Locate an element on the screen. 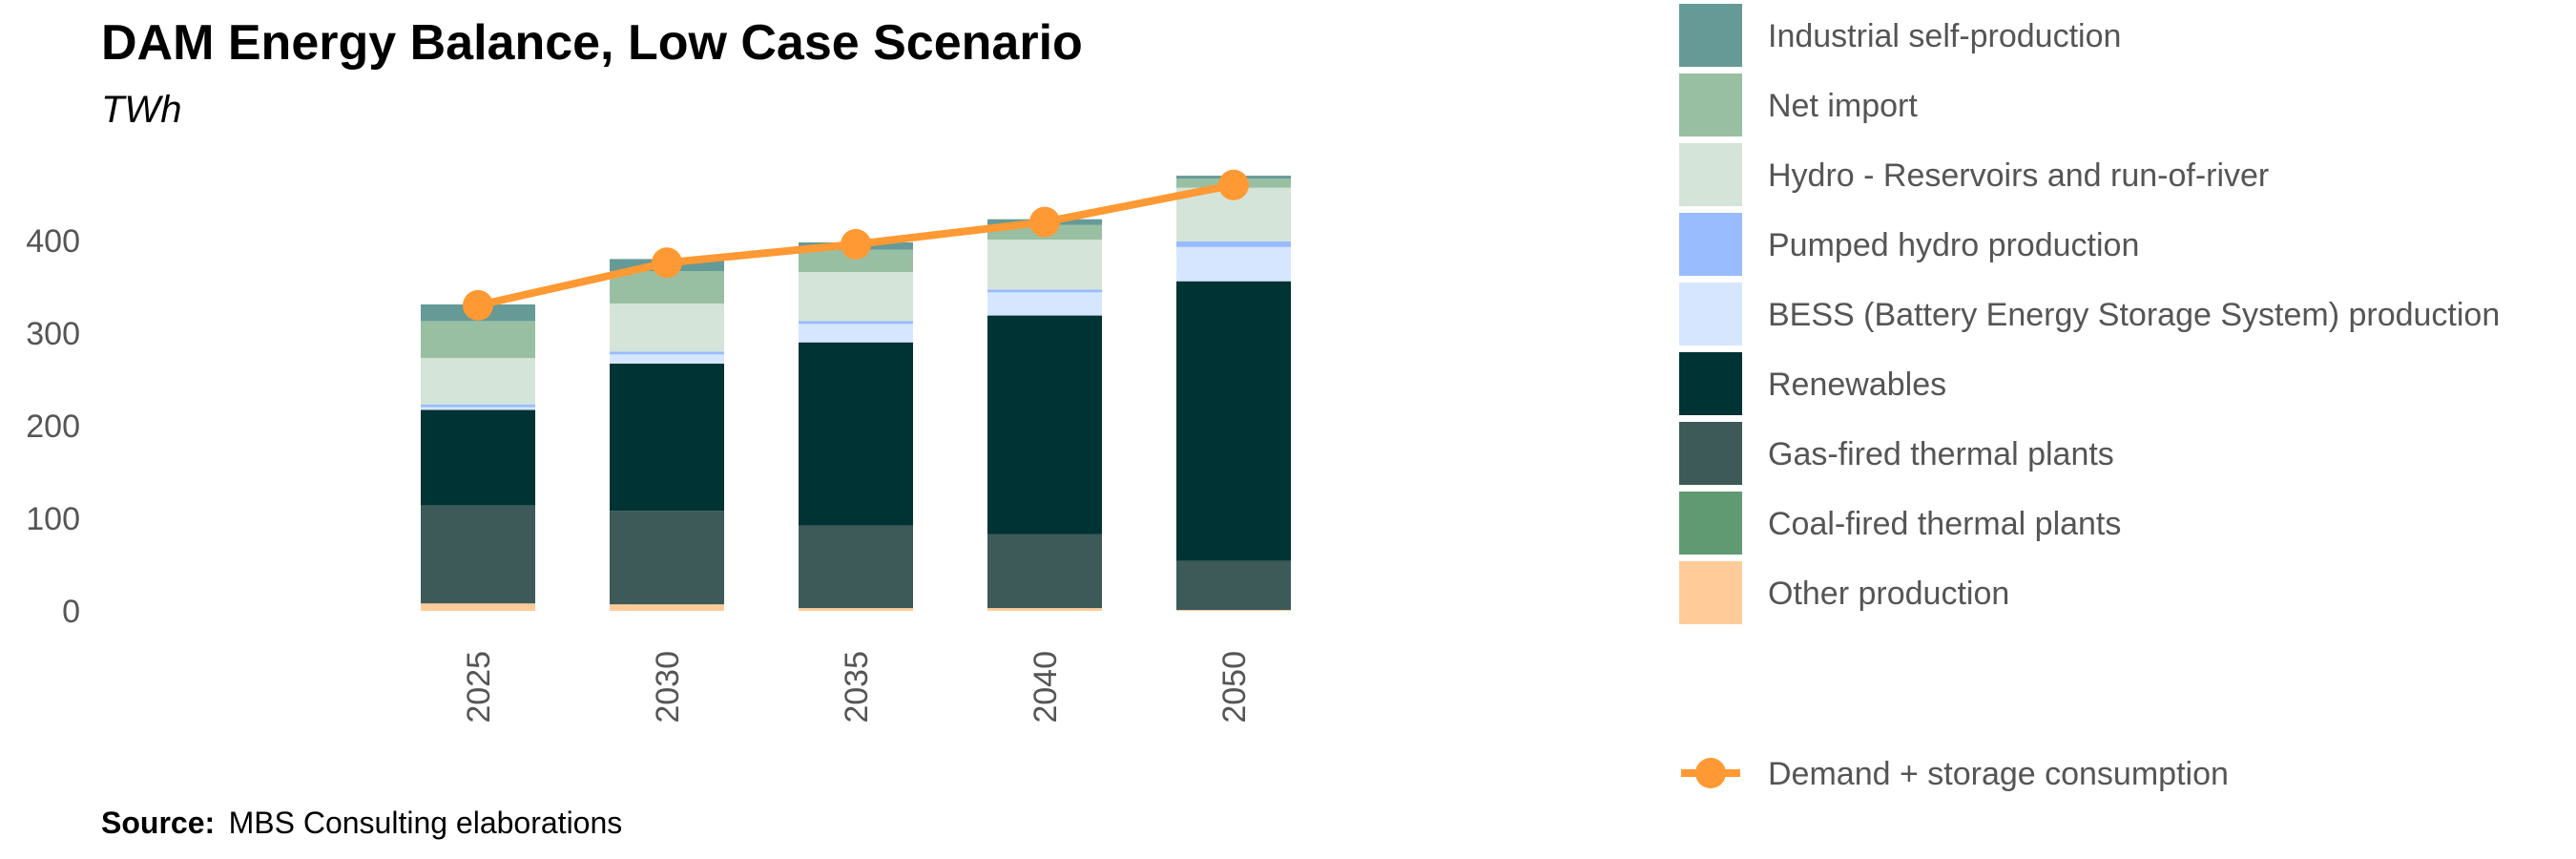 The height and width of the screenshot is (859, 2576). legend-item-pumped-hydro-production: Pumped hydro production is located at coordinates (1909, 244).